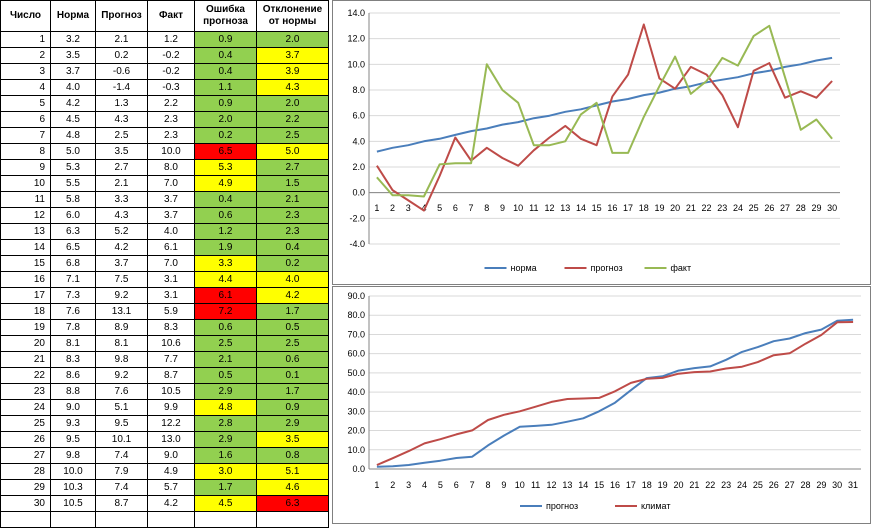  I want to click on deviation-cell: 0.8, so click(292, 455).